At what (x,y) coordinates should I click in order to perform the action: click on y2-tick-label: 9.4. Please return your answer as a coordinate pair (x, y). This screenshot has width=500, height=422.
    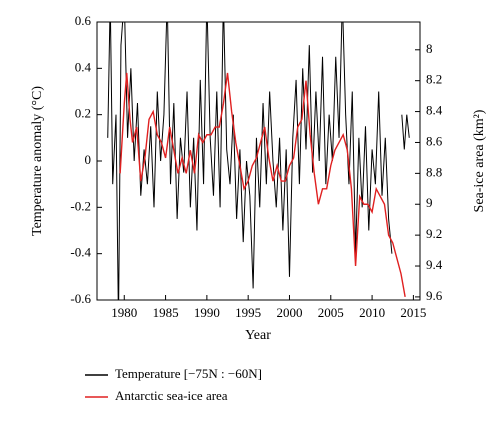
    Looking at the image, I should click on (434, 264).